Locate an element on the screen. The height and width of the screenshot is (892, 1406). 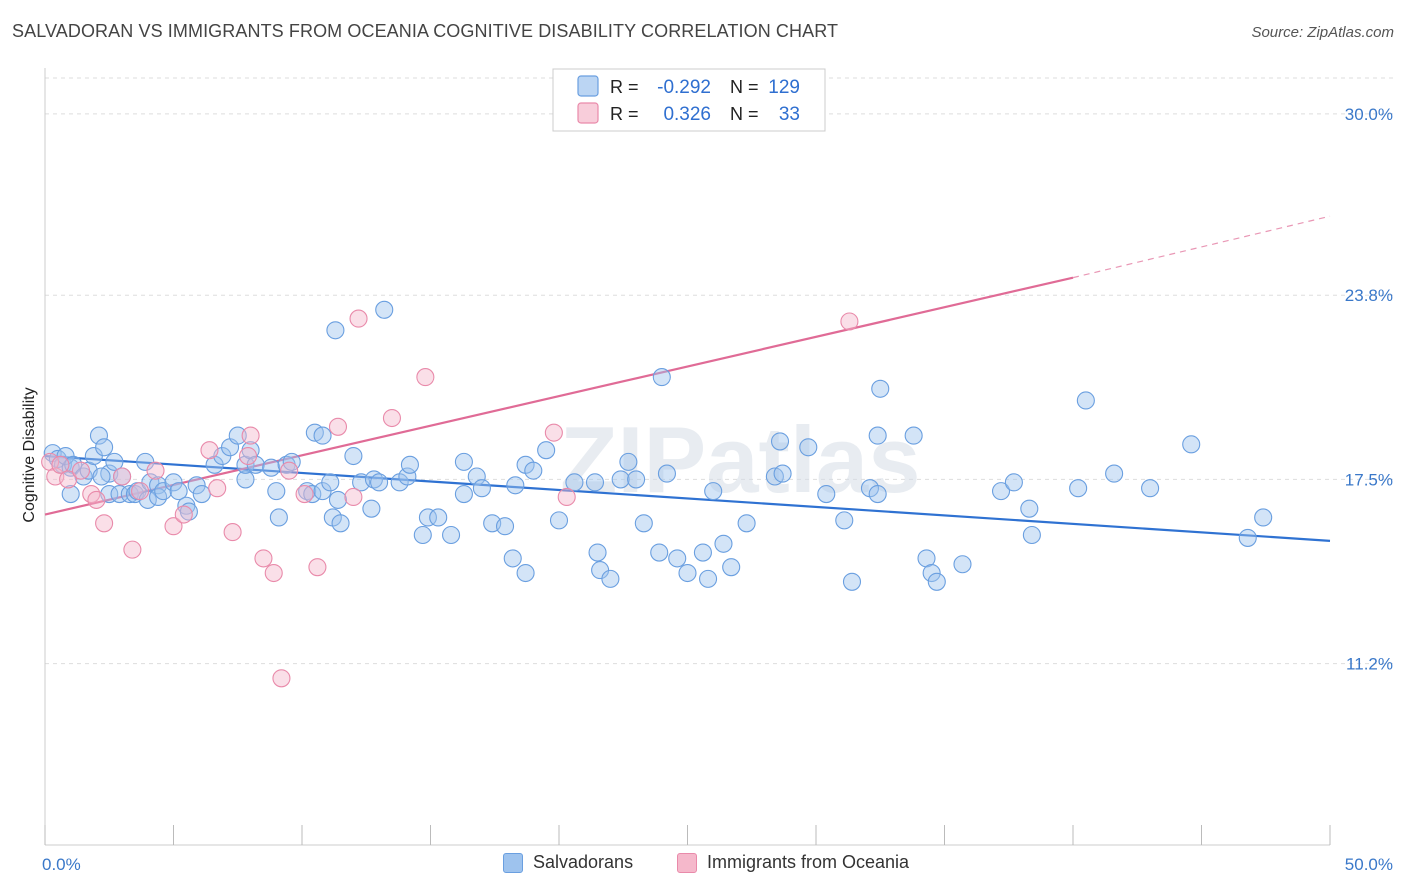
y-tick-label: 17.5% is located at coordinates (1369, 479).